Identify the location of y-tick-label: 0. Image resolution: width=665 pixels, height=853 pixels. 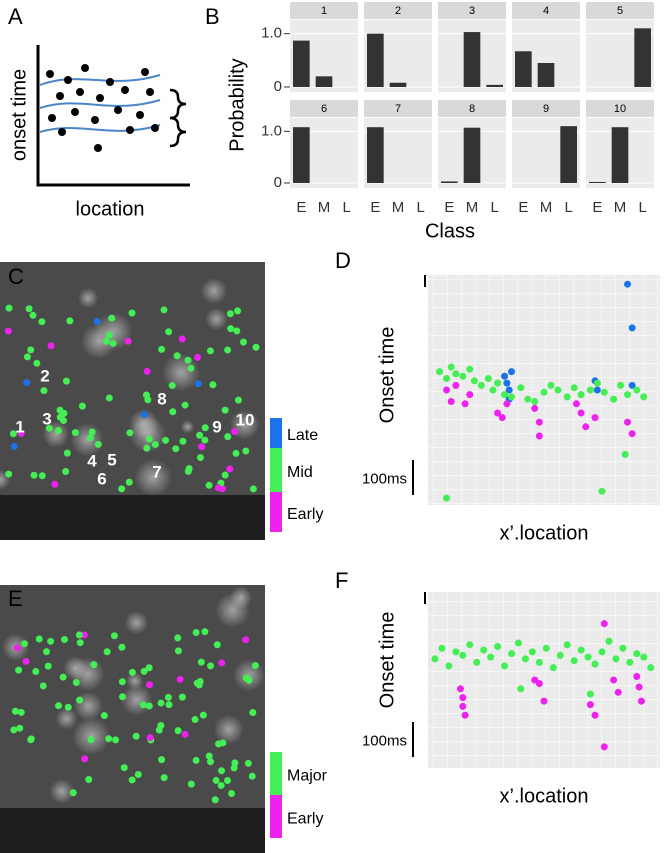
(278, 86).